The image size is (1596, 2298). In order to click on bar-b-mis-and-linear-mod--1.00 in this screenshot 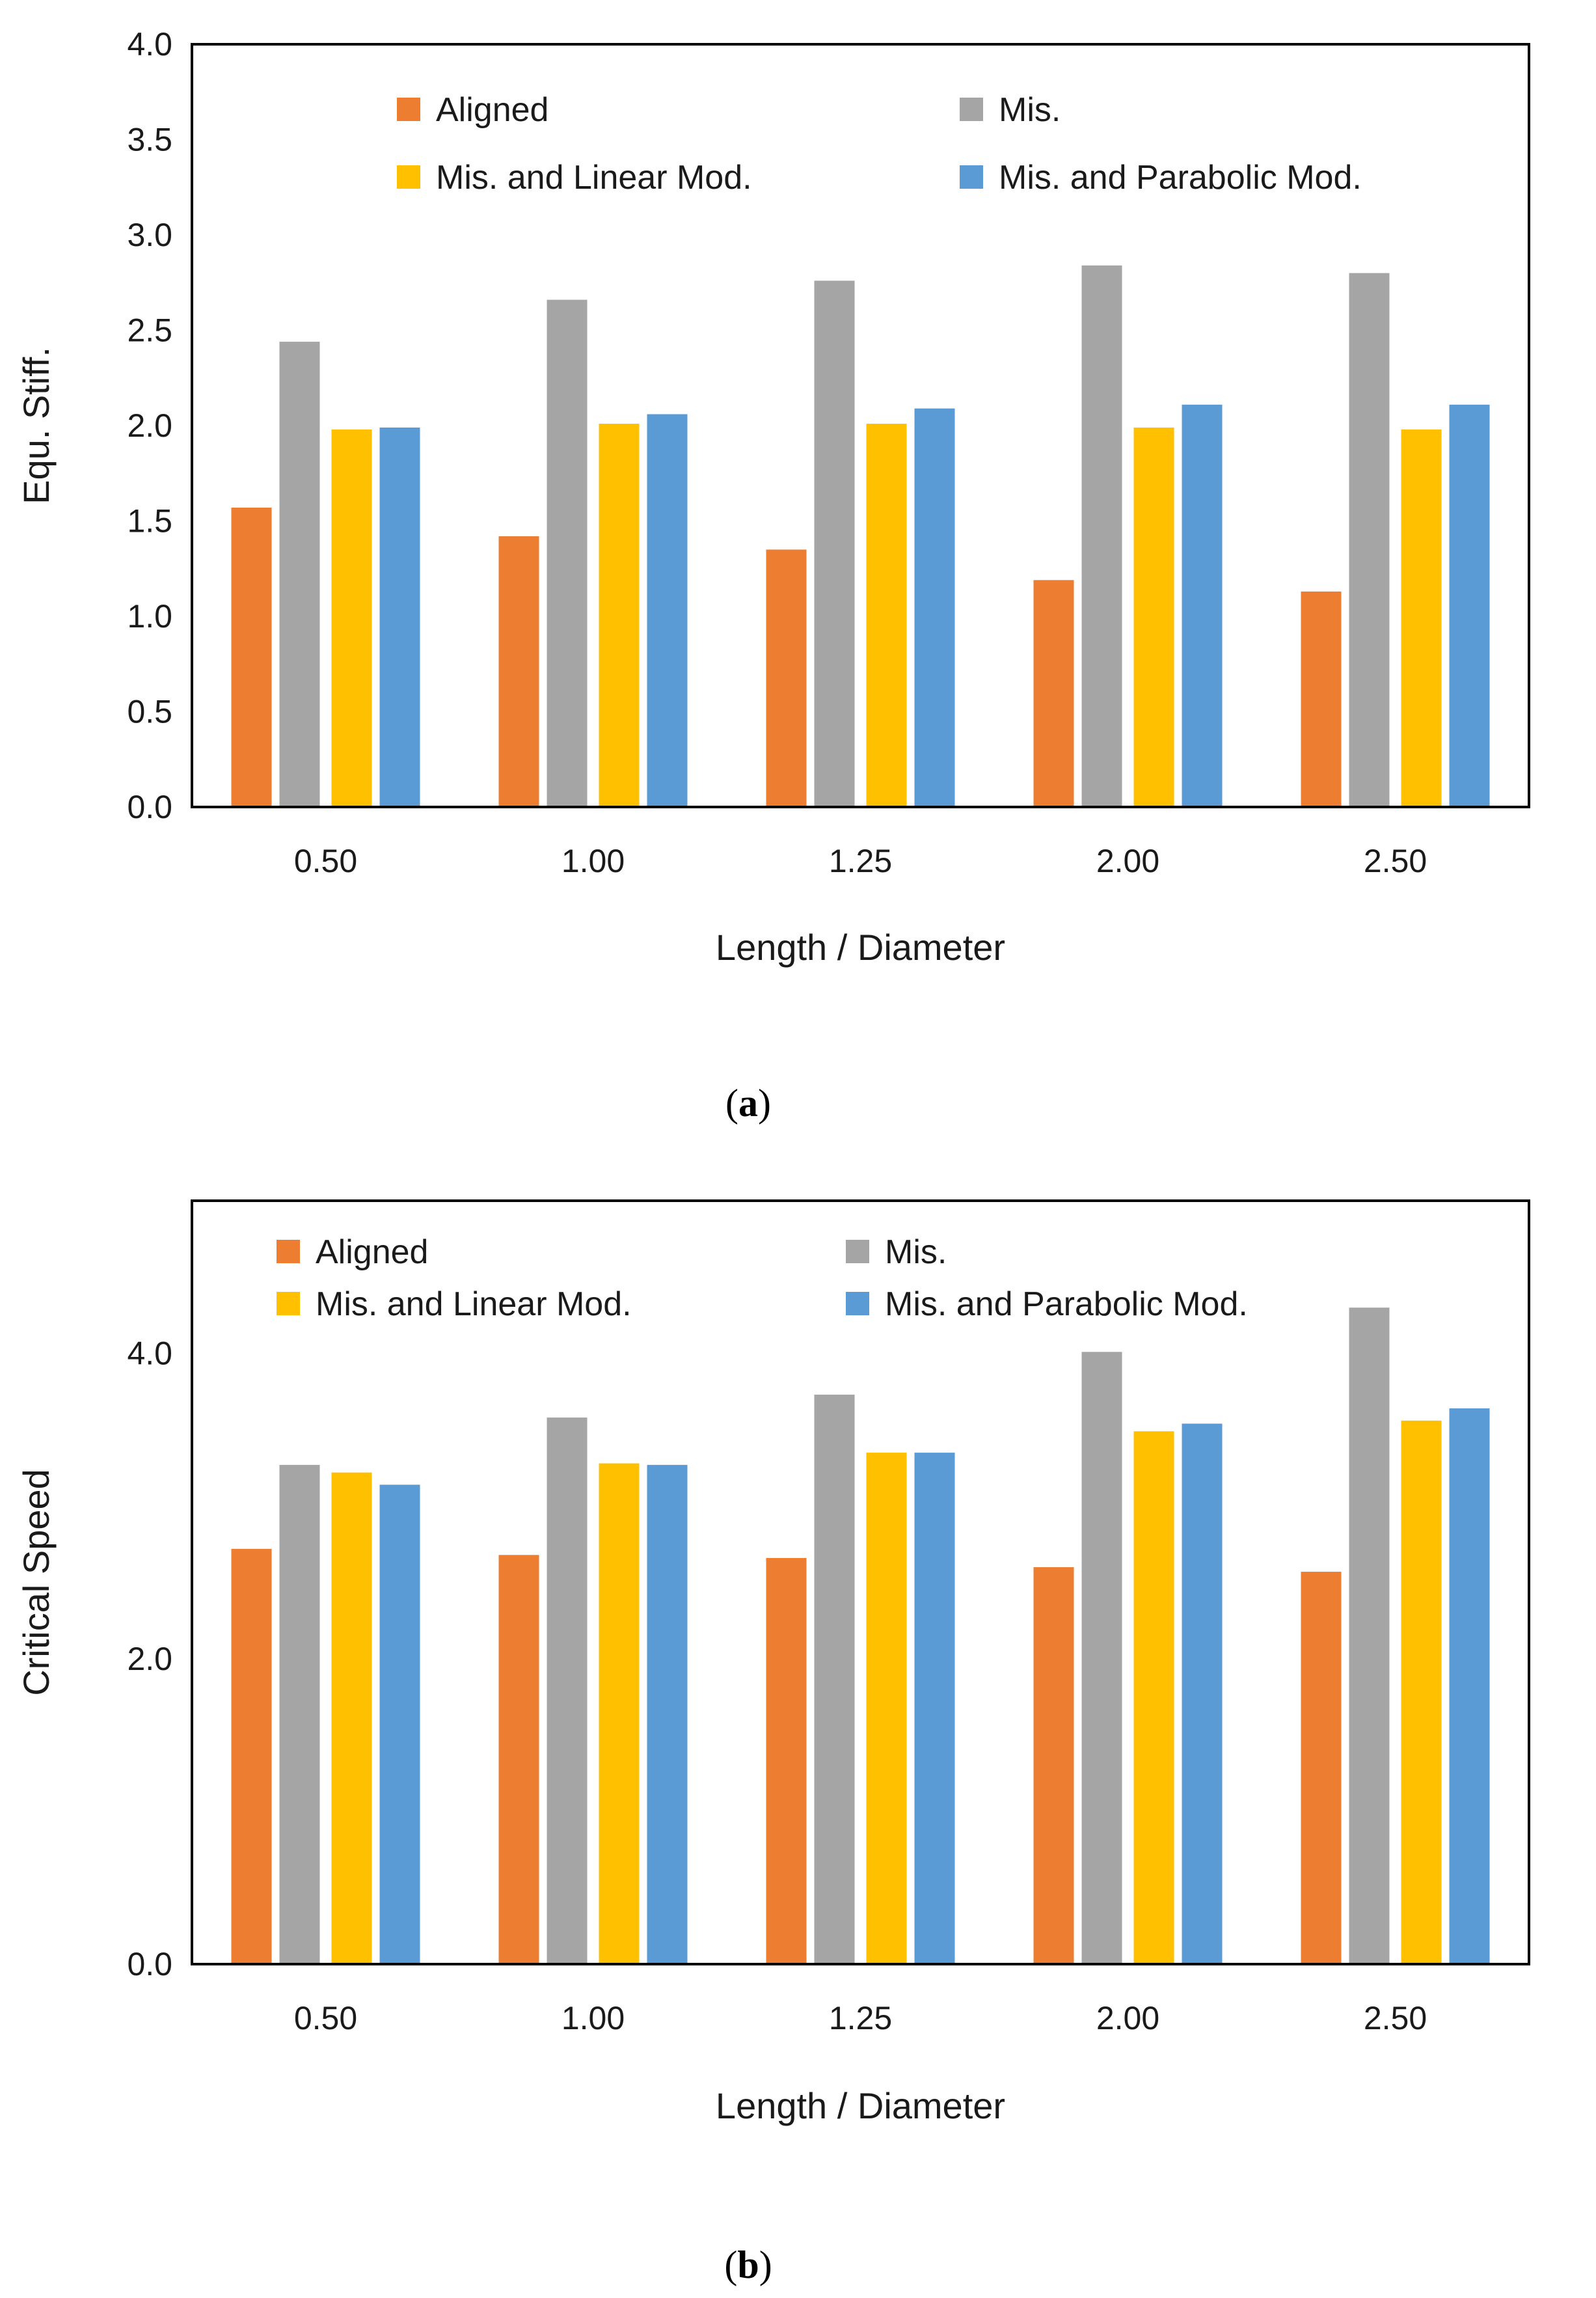, I will do `click(619, 1713)`.